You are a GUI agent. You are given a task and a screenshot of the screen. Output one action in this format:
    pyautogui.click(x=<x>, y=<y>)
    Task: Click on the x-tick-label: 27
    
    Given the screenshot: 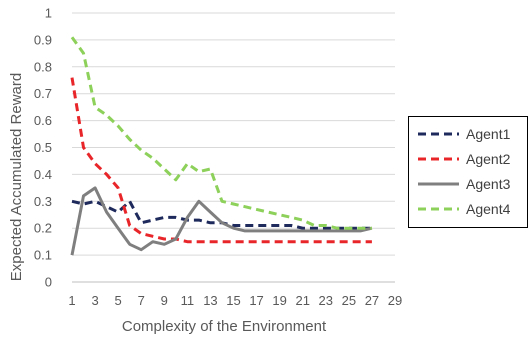 What is the action you would take?
    pyautogui.click(x=372, y=300)
    